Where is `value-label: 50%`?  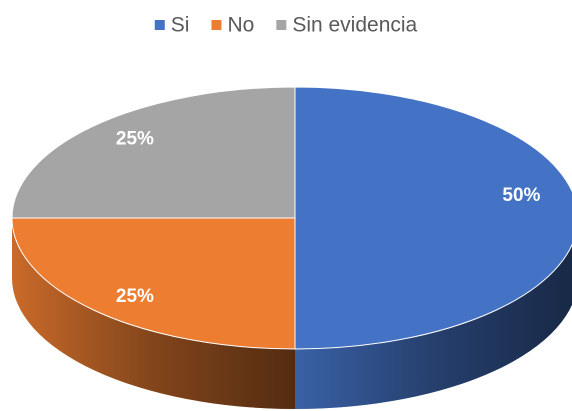
value-label: 50% is located at coordinates (521, 195).